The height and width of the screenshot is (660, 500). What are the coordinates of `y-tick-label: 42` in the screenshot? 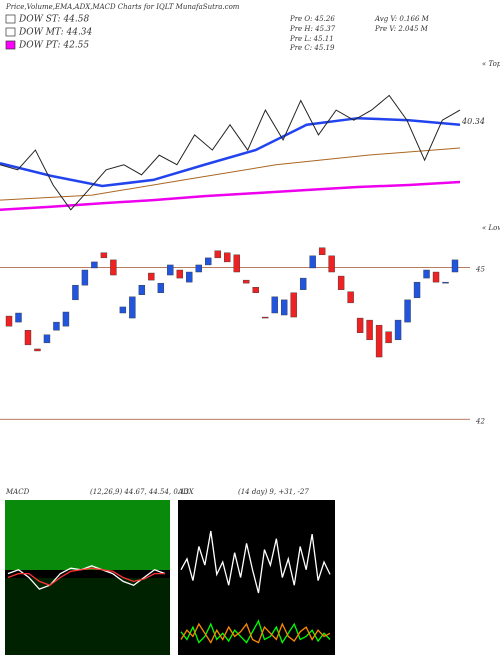 It's located at (480, 421).